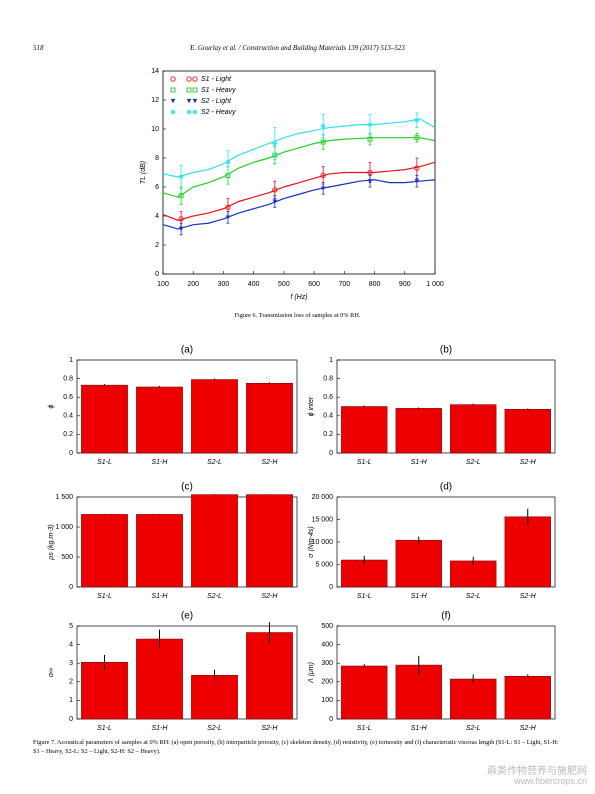 Image resolution: width=595 pixels, height=794 pixels. I want to click on y-axis-label: ρs (kg.m-3), so click(51, 542).